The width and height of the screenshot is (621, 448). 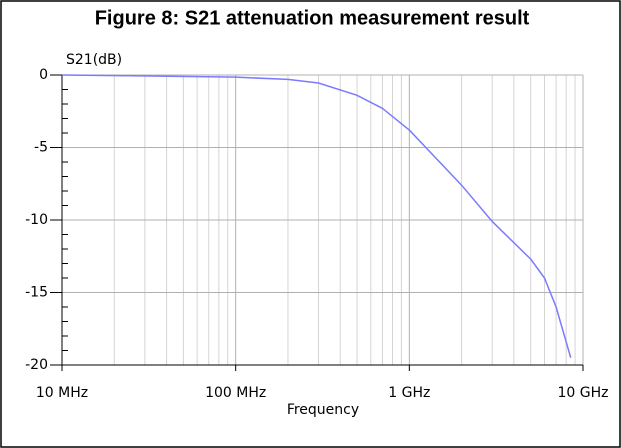 What do you see at coordinates (43, 75) in the screenshot?
I see `y-tick-label: 0` at bounding box center [43, 75].